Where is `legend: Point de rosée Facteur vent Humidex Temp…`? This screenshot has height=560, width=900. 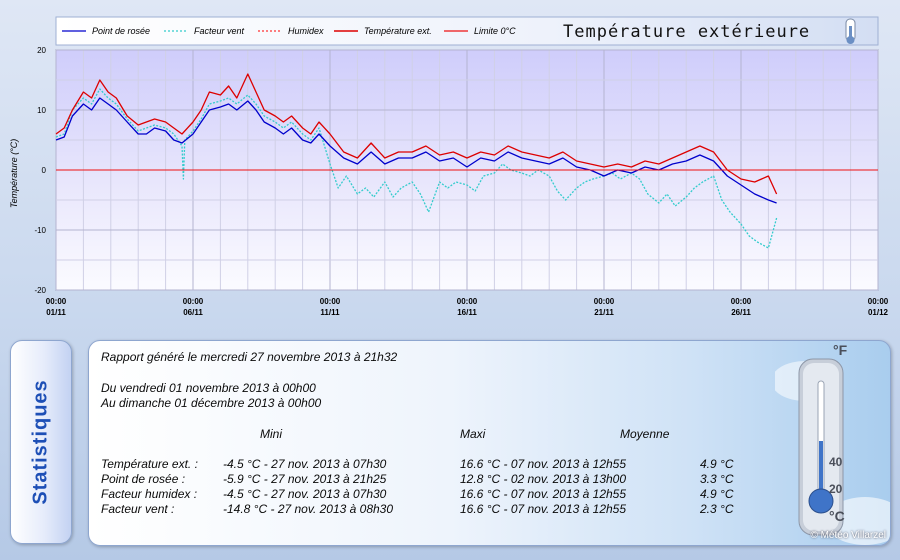 legend: Point de rosée Facteur vent Humidex Temp… is located at coordinates (289, 31).